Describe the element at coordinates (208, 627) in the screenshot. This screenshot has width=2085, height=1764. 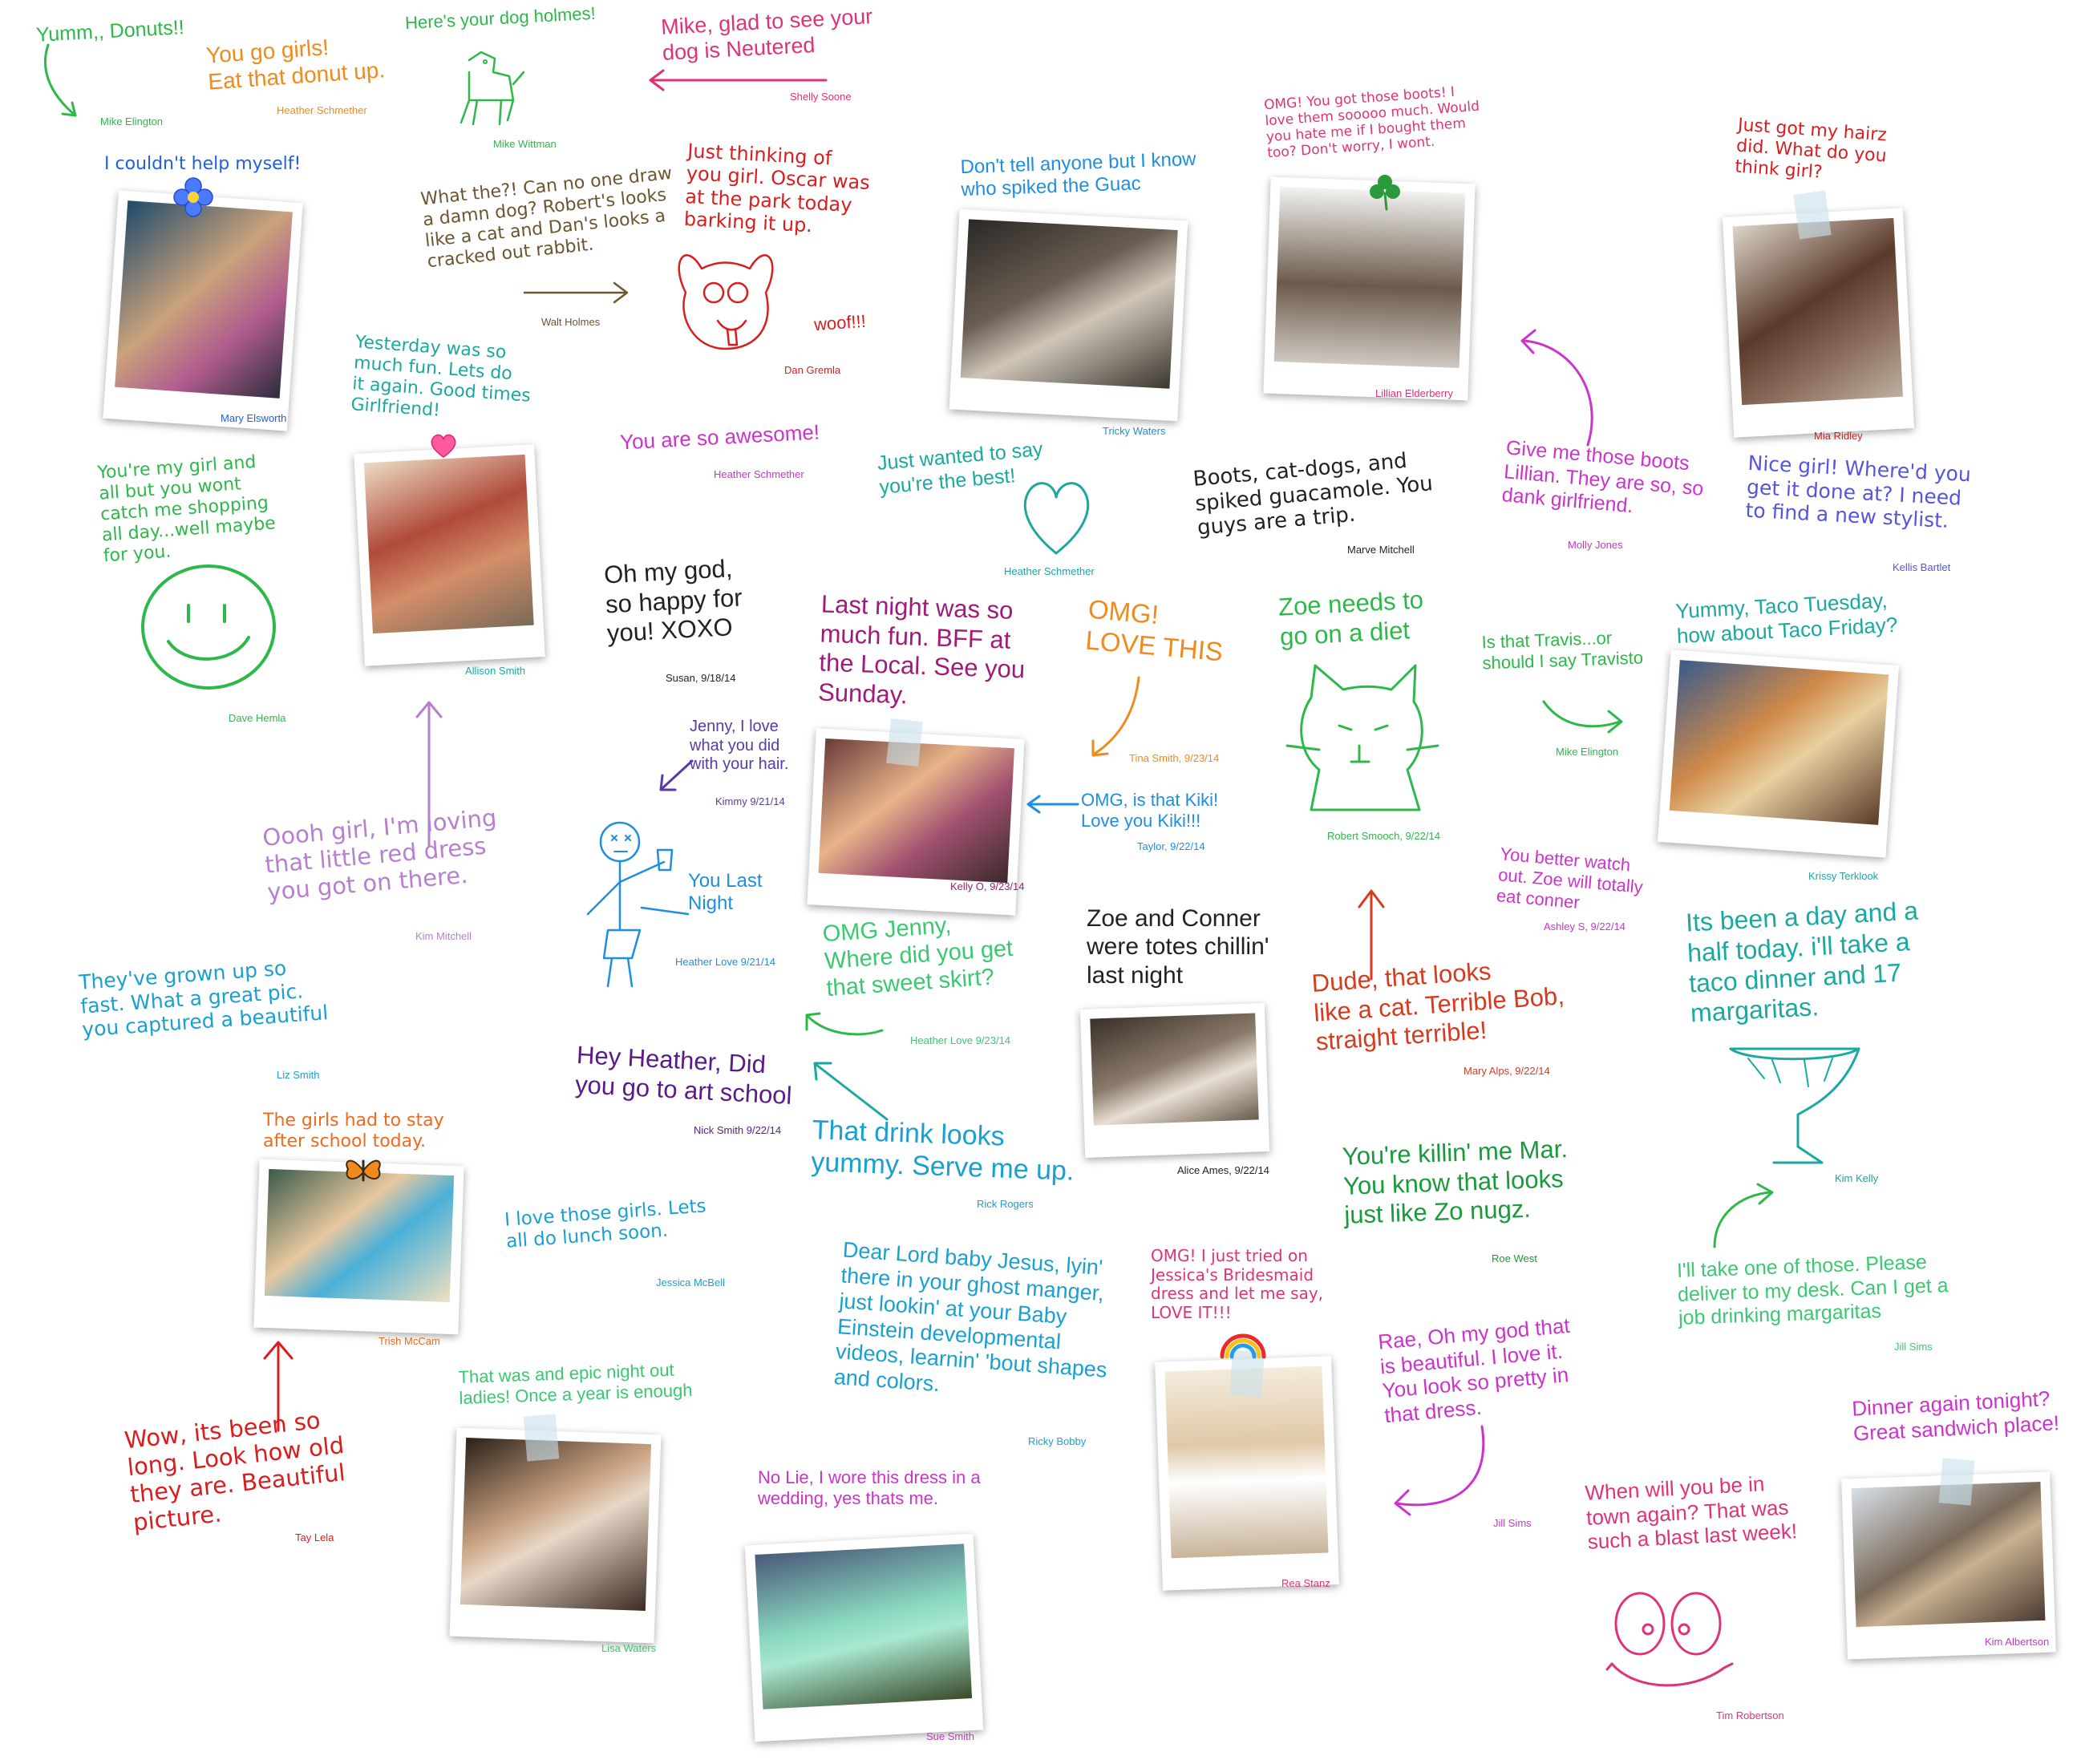
I see `smiley-face-icon` at that location.